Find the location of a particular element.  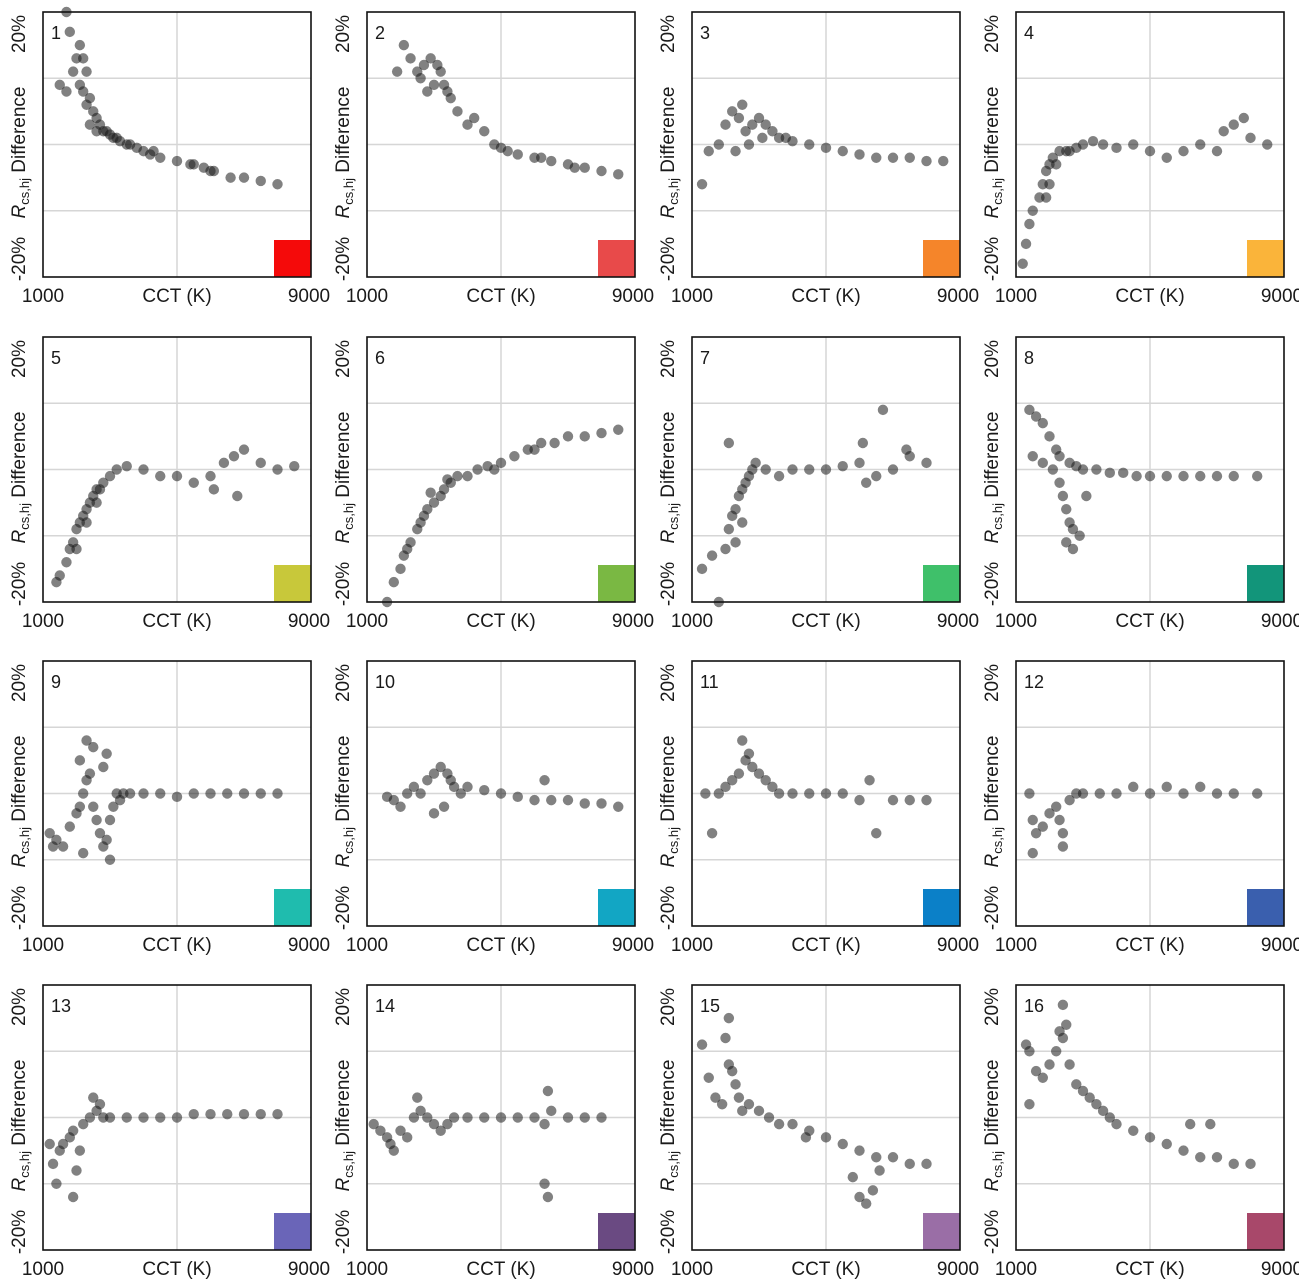

panel-3: 3 1000 9000 CCT (K) 20% -20% Rcs,hj Difference is located at coordinates (818, 159).